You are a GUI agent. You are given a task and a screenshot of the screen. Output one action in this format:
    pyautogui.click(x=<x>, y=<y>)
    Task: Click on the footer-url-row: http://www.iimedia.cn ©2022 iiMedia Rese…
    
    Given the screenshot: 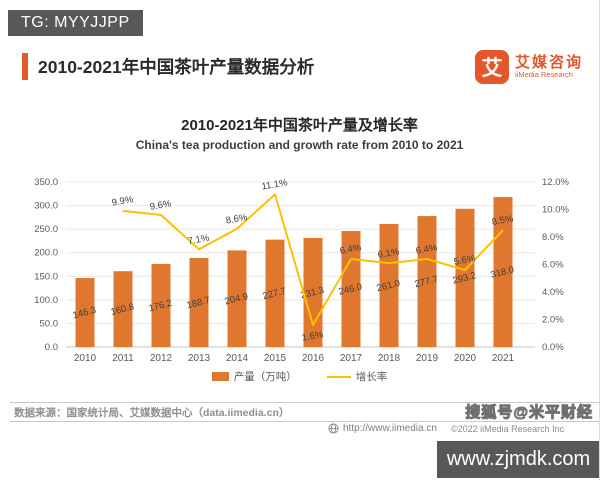 What is the action you would take?
    pyautogui.click(x=446, y=428)
    